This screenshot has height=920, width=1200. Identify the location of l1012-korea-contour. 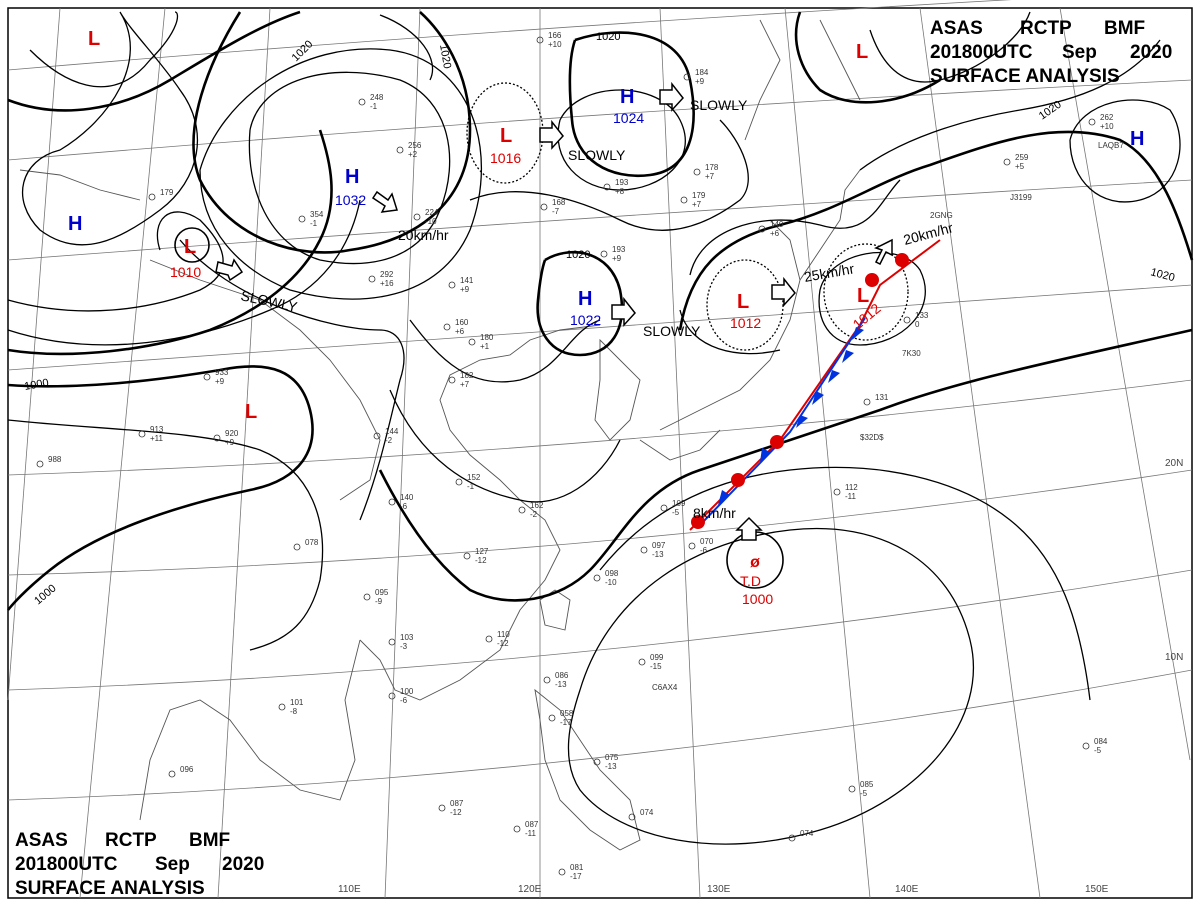
(745, 305).